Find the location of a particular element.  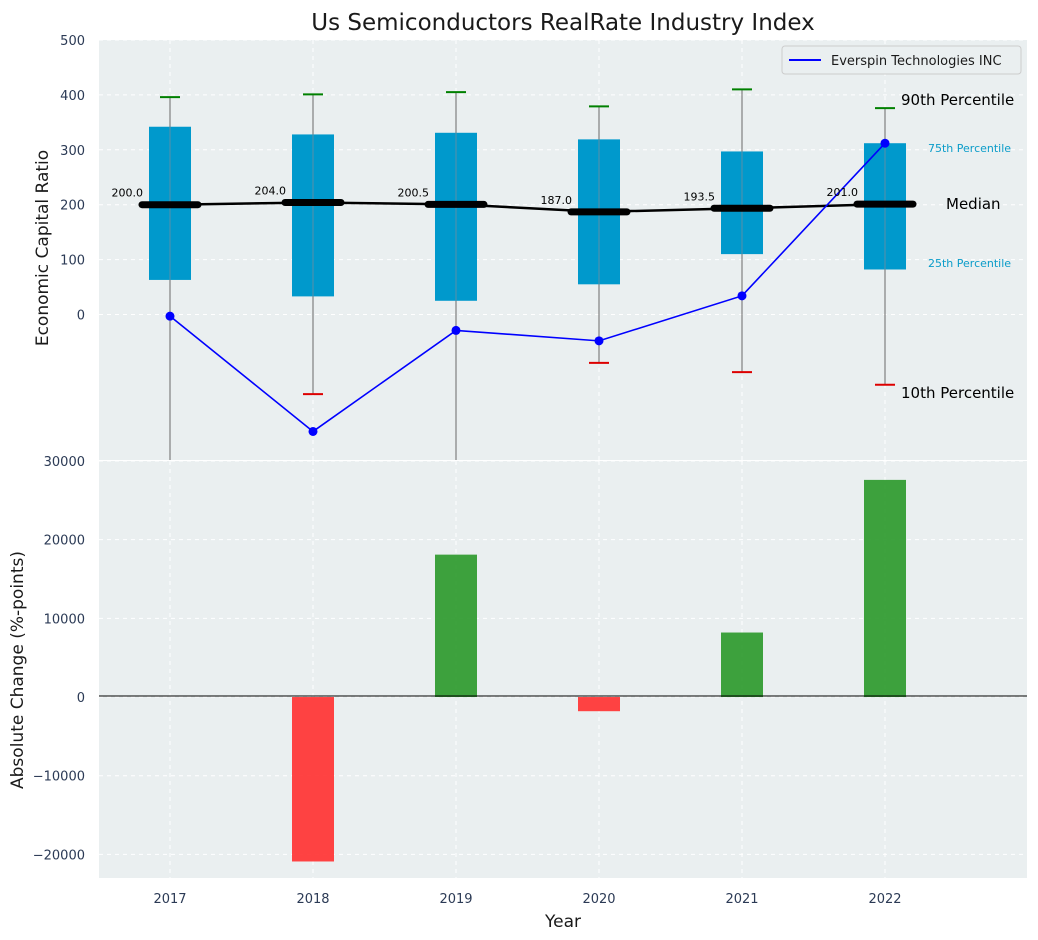

company-point-2017 is located at coordinates (170, 316).